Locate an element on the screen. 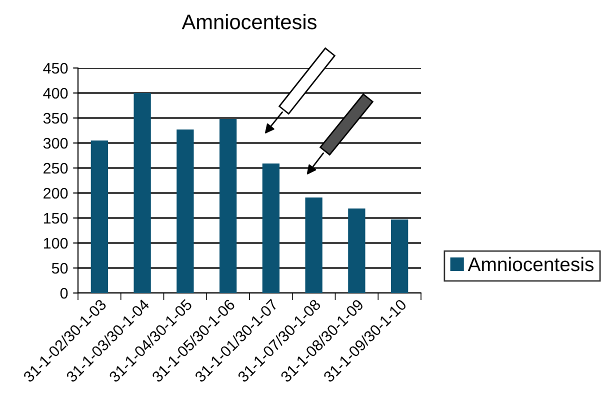  y-tick-label: 400 is located at coordinates (55, 93).